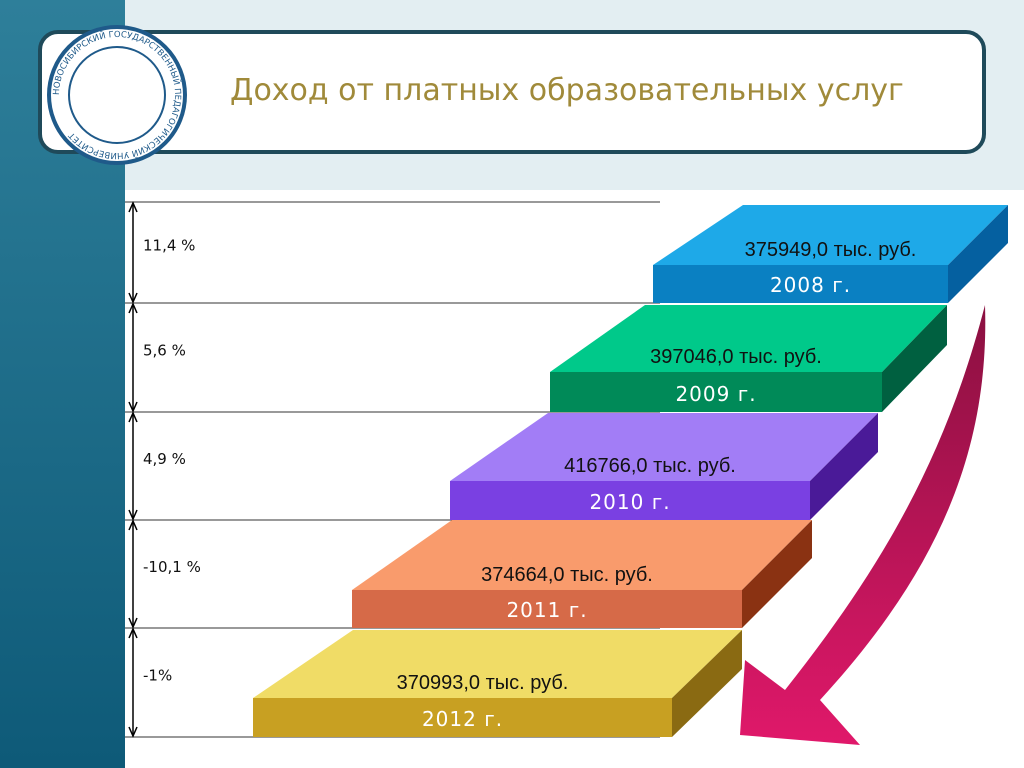 The width and height of the screenshot is (1024, 768). I want to click on step-year: 2012 г., so click(462, 719).